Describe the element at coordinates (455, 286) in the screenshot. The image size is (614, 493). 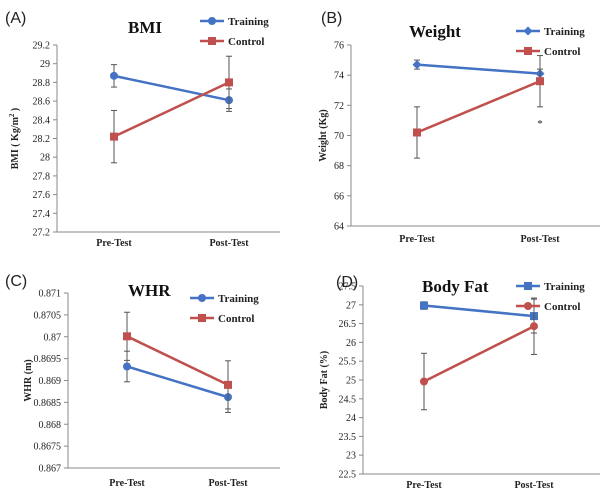
I see `chart-title: Body Fat` at that location.